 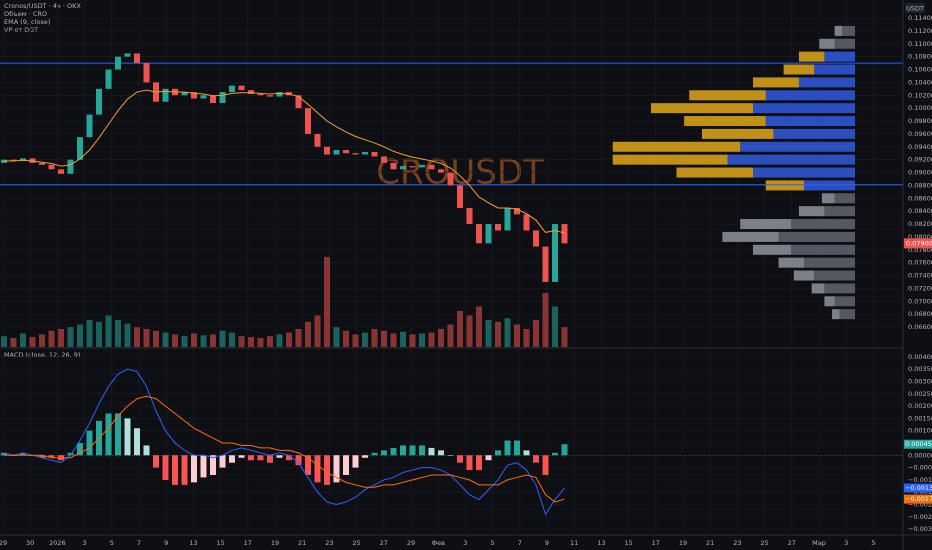 I want to click on x-tick-label: Фев, so click(x=438, y=543).